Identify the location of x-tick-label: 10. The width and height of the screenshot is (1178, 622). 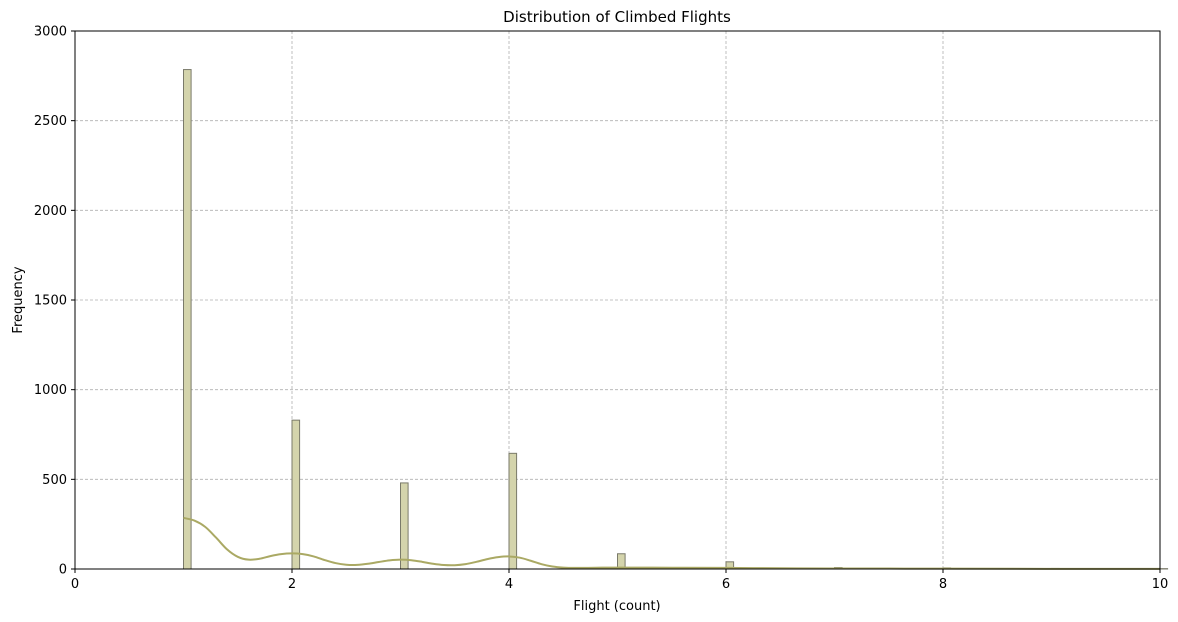
(1160, 584).